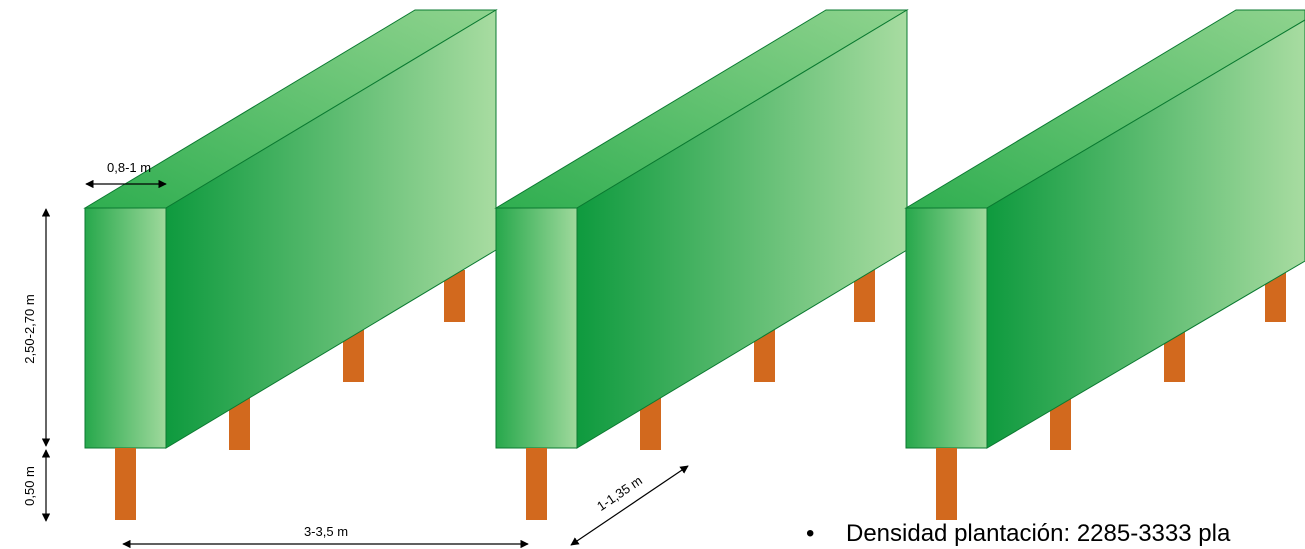 The height and width of the screenshot is (549, 1305). What do you see at coordinates (129, 167) in the screenshot?
I see `hedge-width-label: 0,8-1 m` at bounding box center [129, 167].